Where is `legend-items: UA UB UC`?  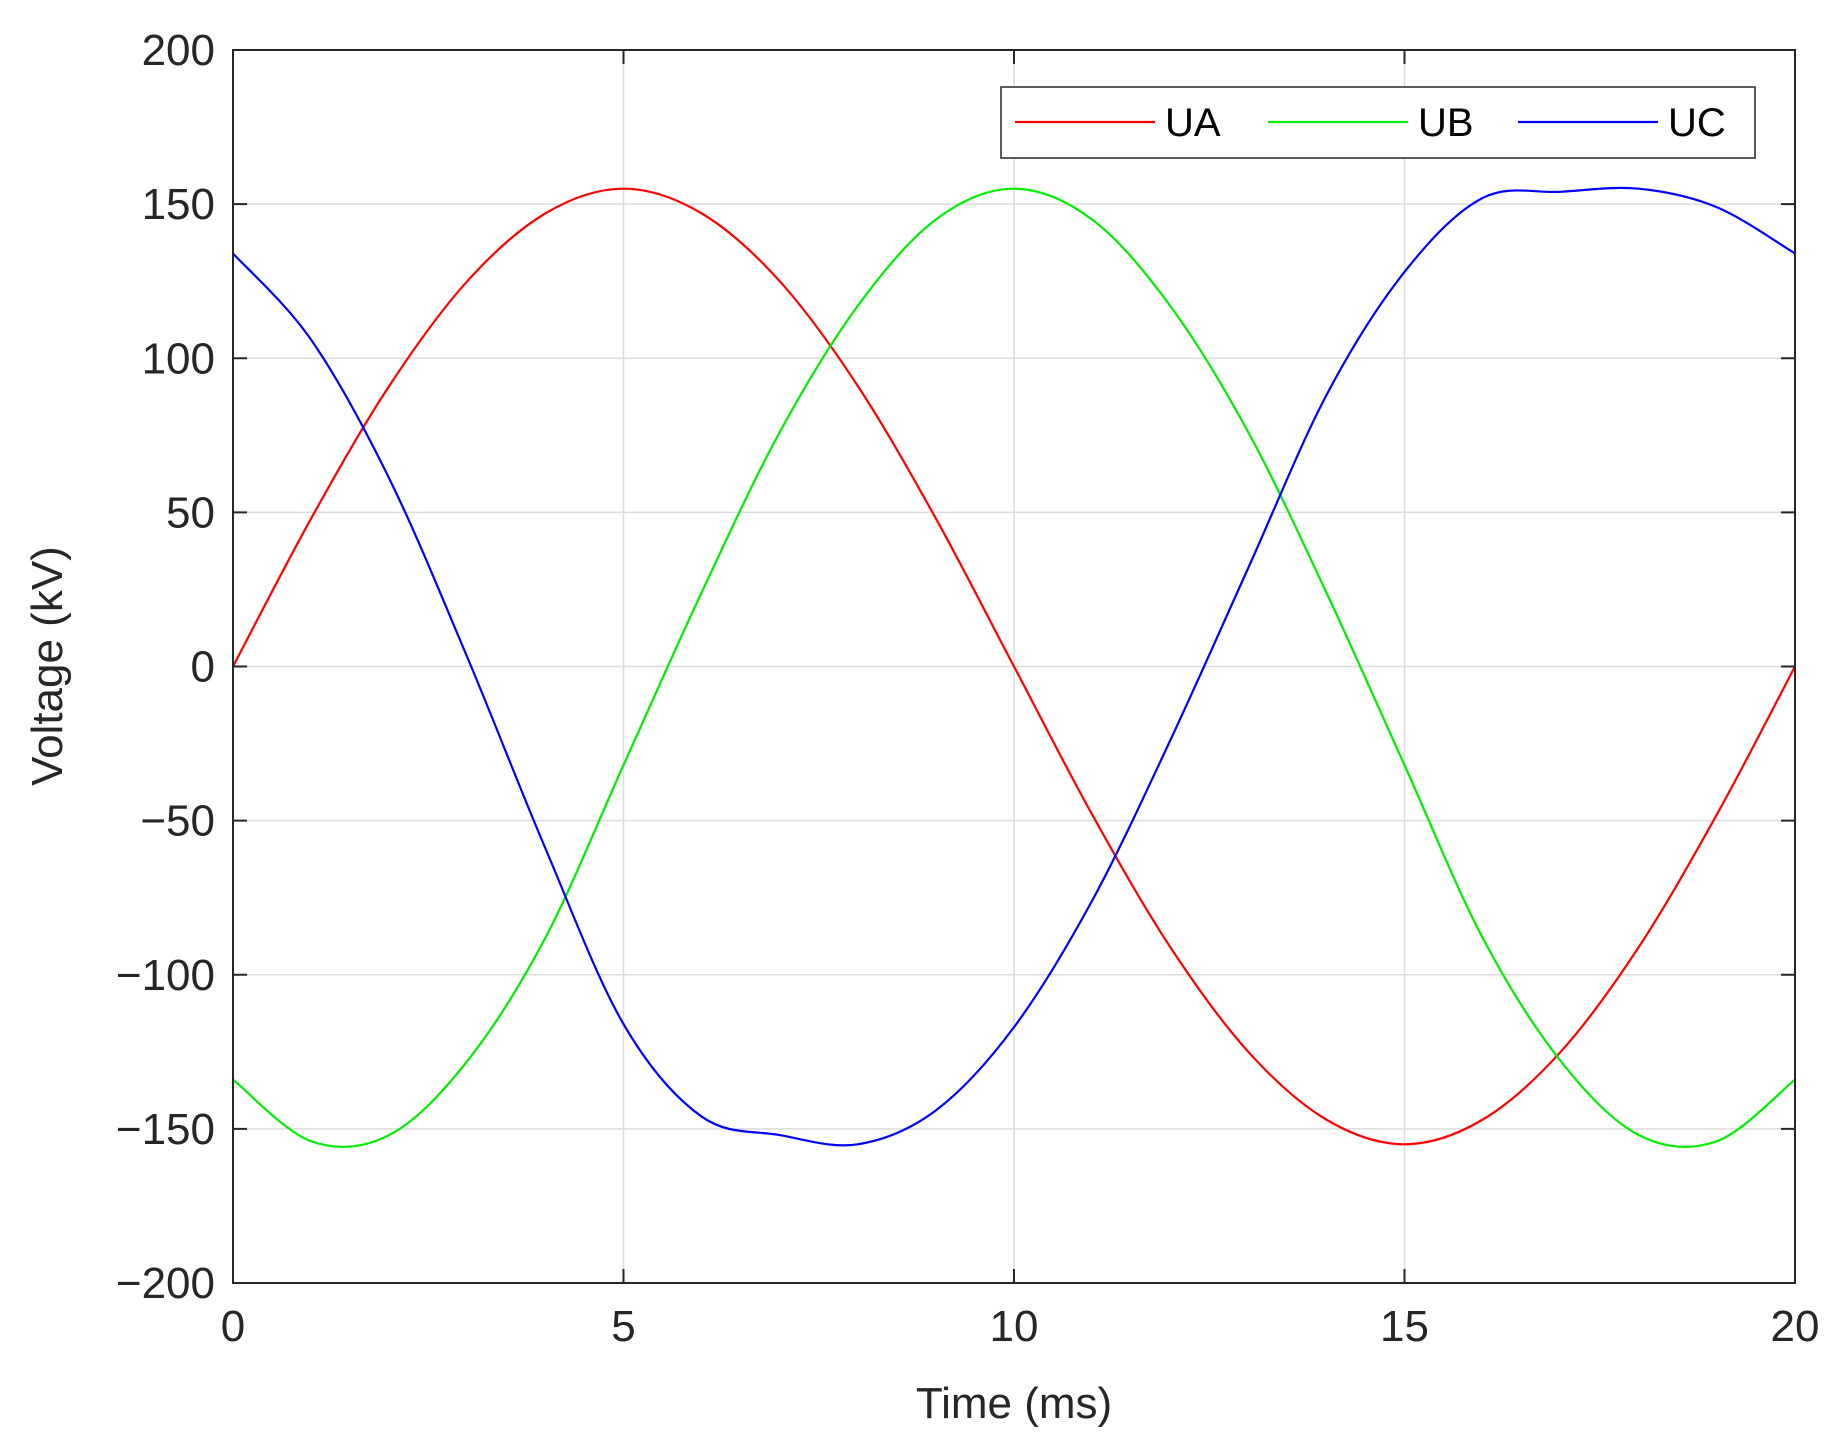 legend-items: UA UB UC is located at coordinates (1370, 123).